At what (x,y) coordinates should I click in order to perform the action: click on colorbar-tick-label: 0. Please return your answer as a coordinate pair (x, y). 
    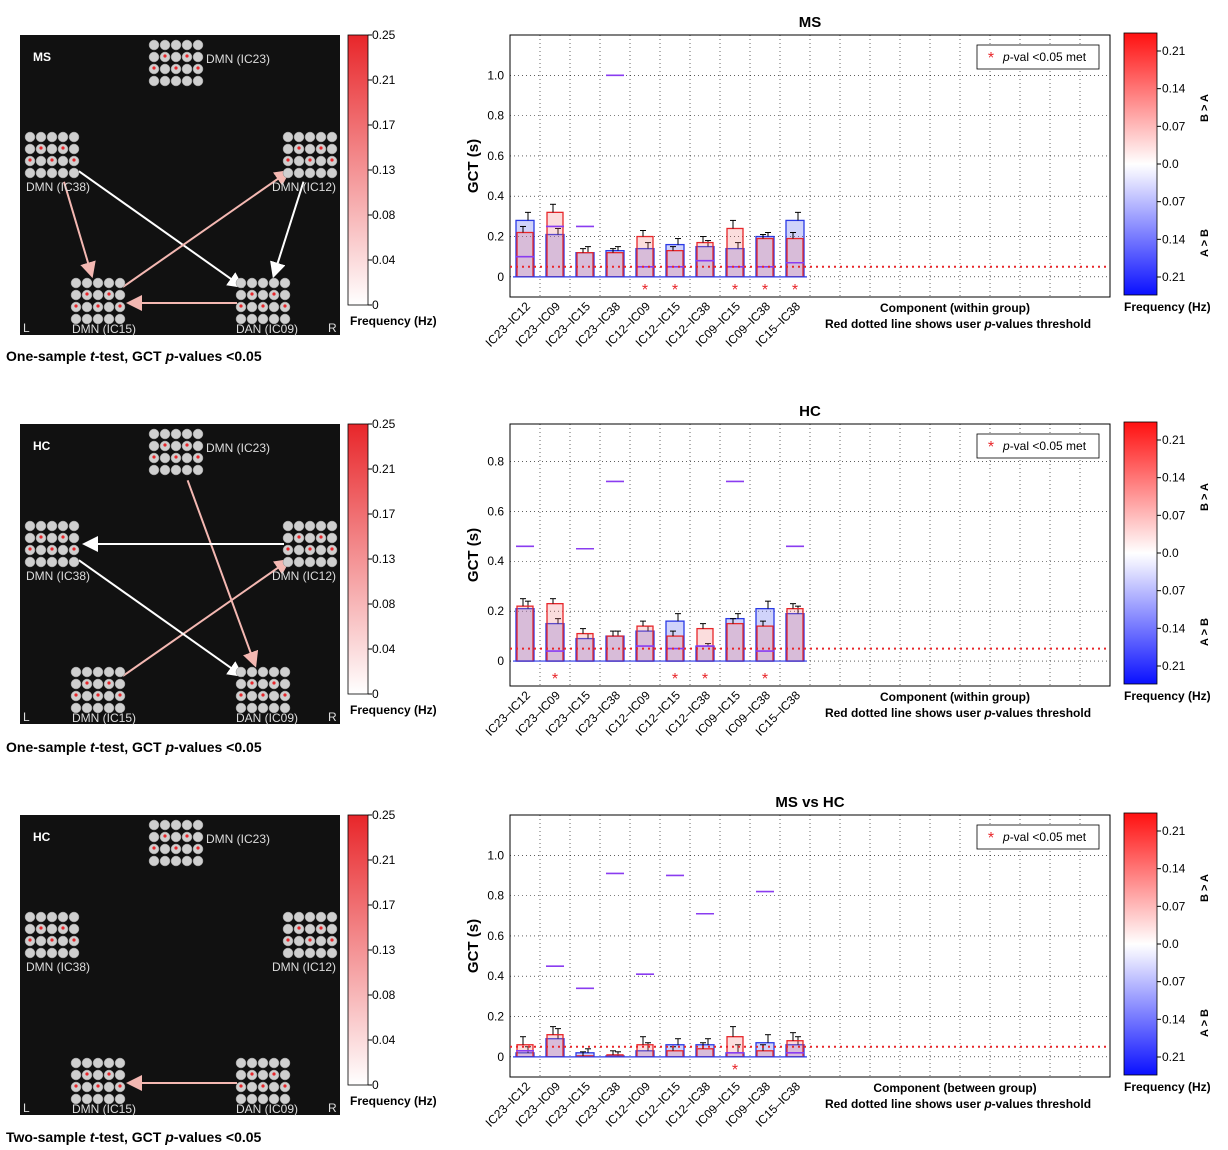
    Looking at the image, I should click on (375, 1085).